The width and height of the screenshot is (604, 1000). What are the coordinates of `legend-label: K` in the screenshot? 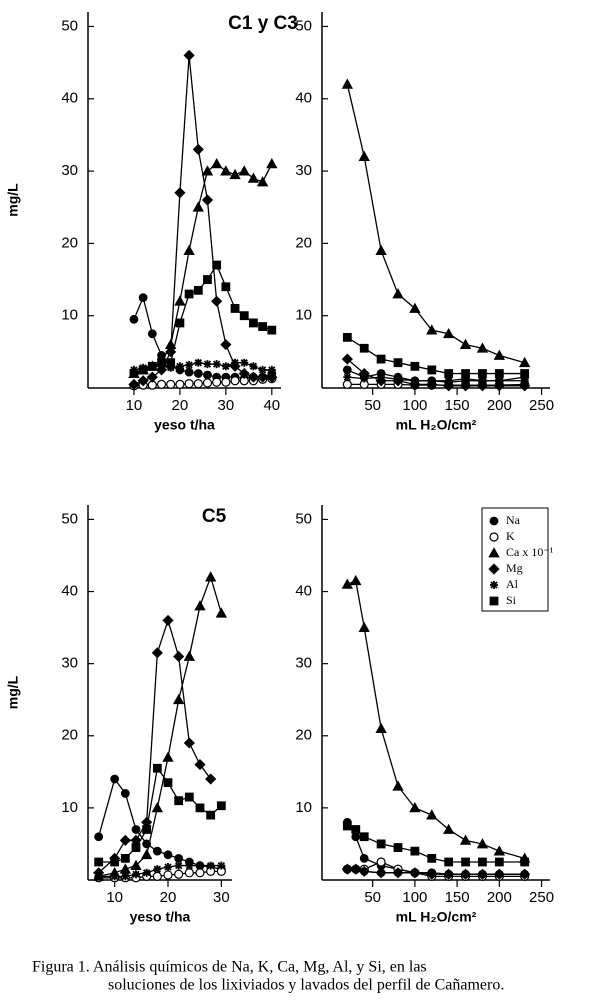 It's located at (510, 536).